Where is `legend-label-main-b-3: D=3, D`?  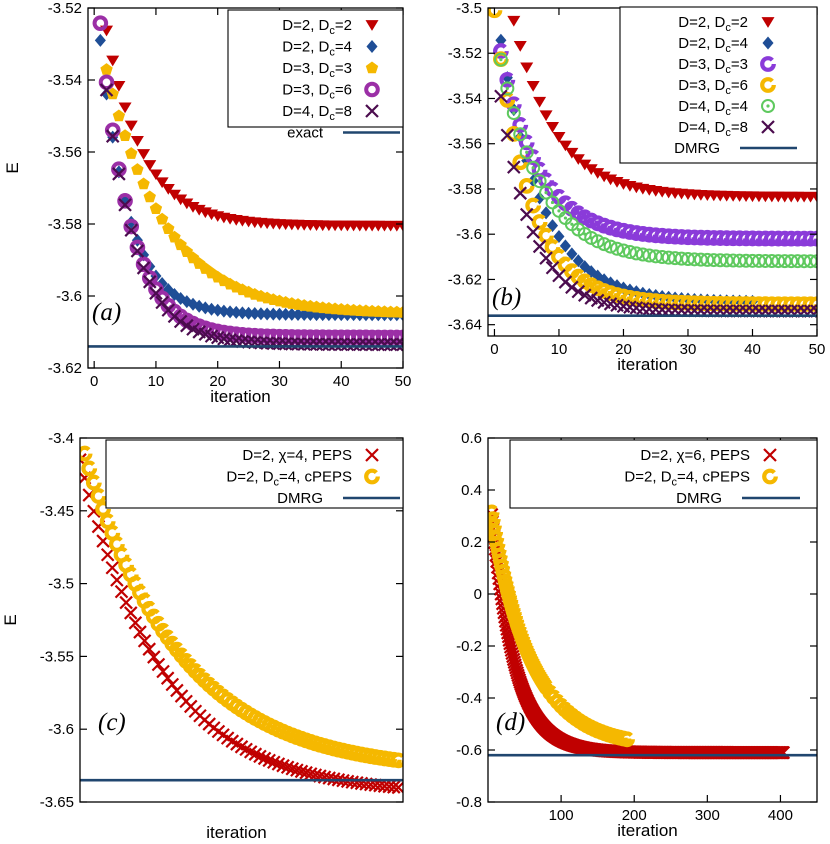 legend-label-main-b-3: D=3, D is located at coordinates (701, 85).